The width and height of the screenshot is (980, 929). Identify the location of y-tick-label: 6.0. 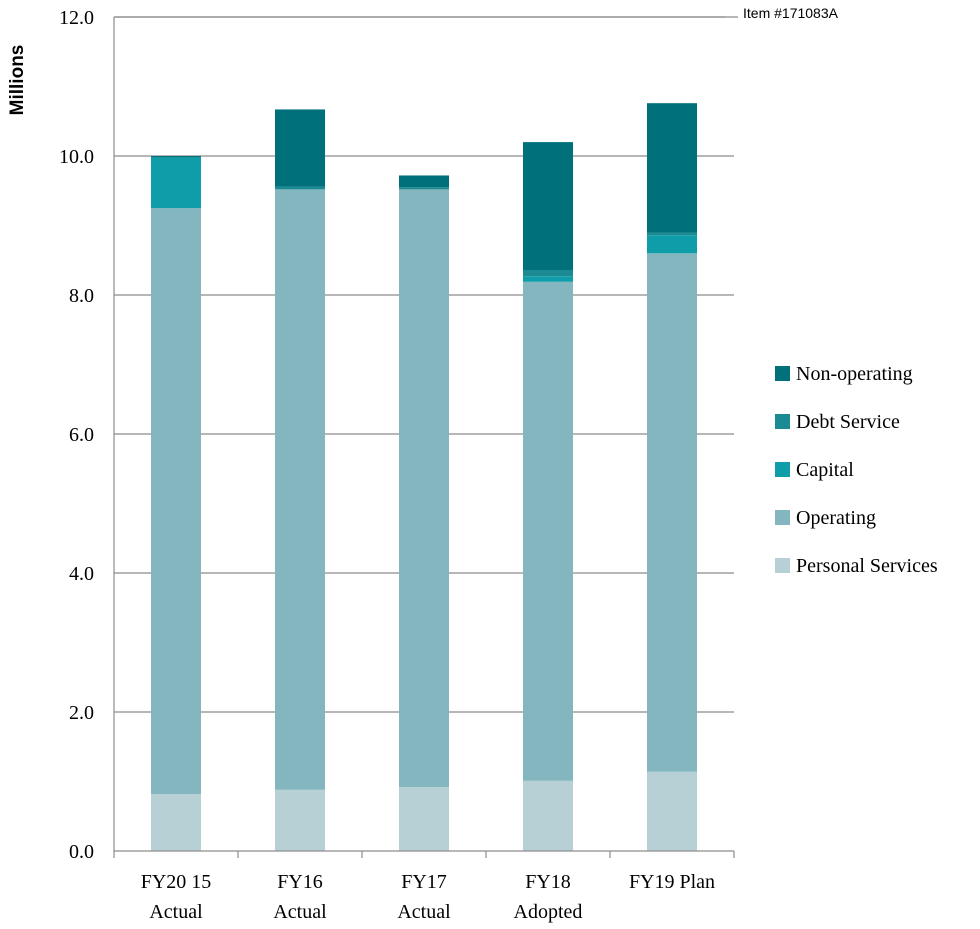
(81, 435).